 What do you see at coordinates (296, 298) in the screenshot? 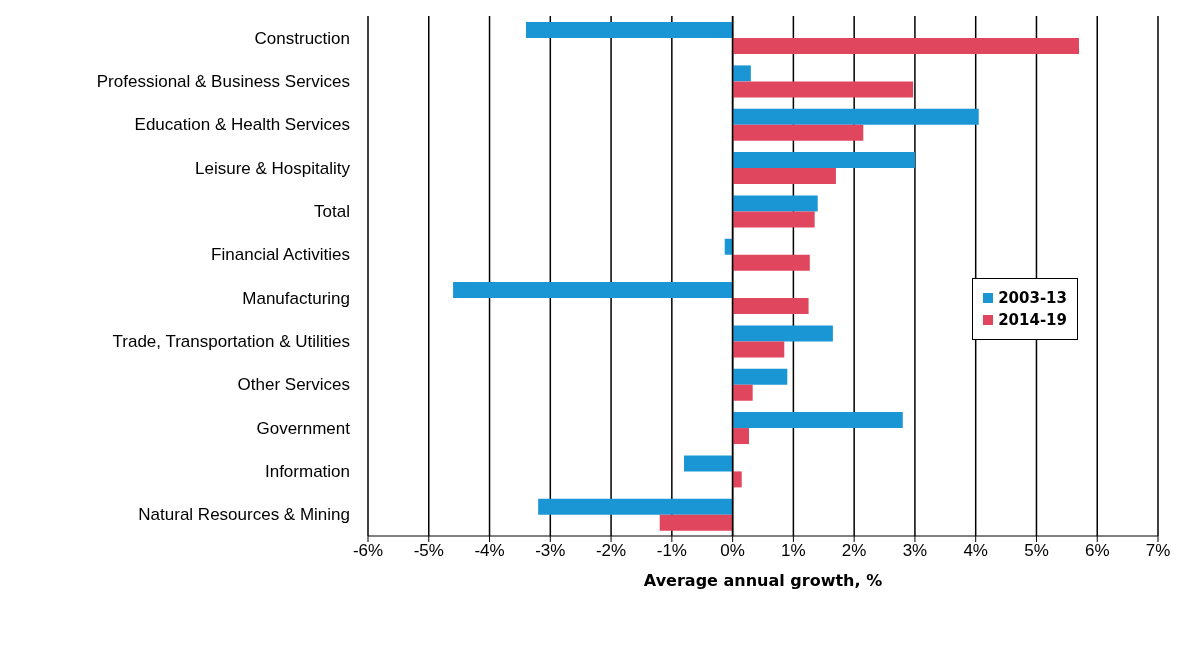
I see `y-tick-label: Manufacturing` at bounding box center [296, 298].